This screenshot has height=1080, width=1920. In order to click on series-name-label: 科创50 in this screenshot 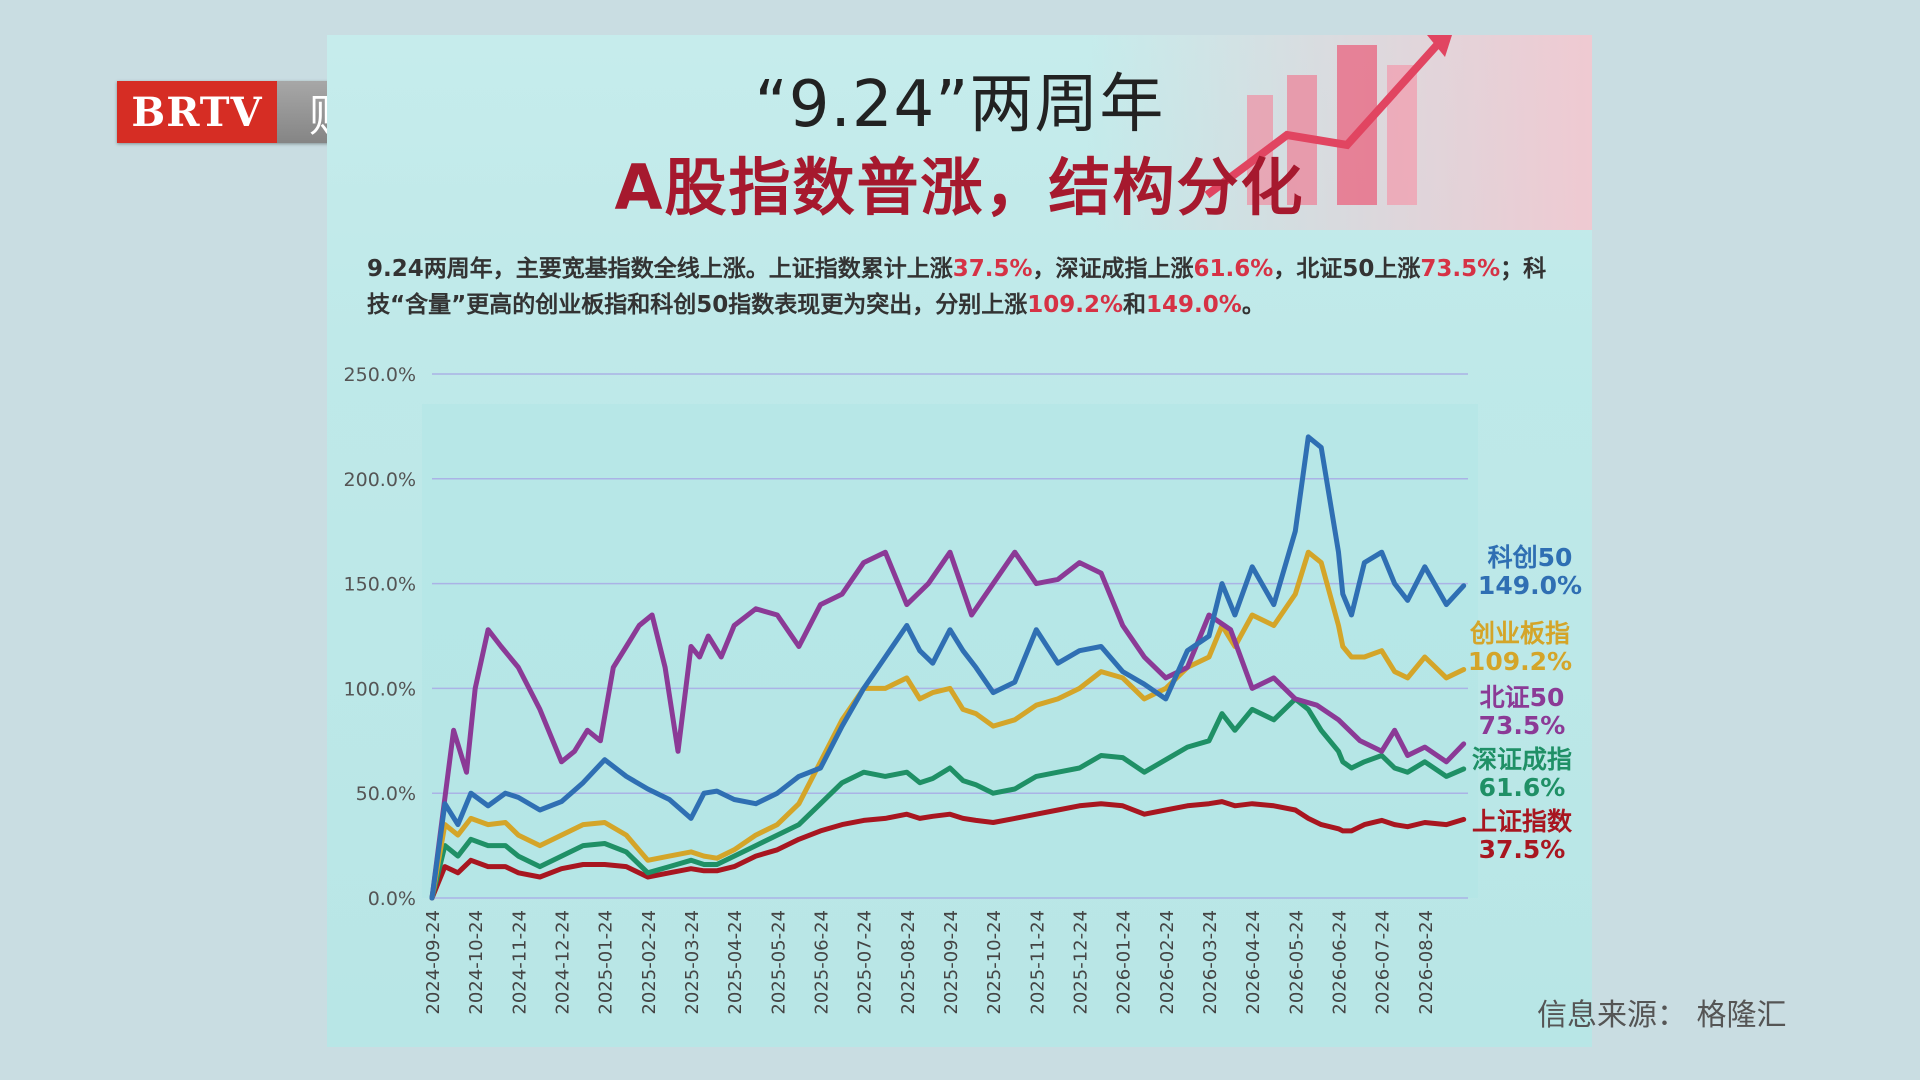, I will do `click(1530, 557)`.